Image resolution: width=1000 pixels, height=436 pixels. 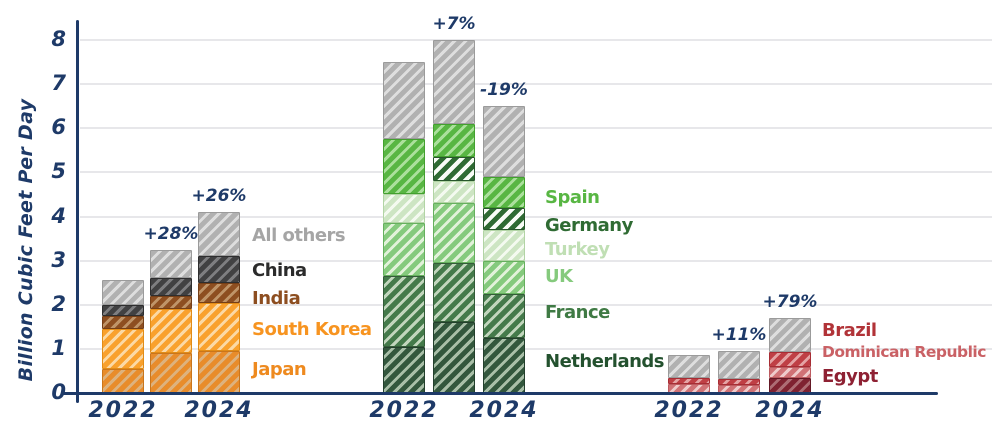 What do you see at coordinates (279, 369) in the screenshot?
I see `series-label-japan: Japan` at bounding box center [279, 369].